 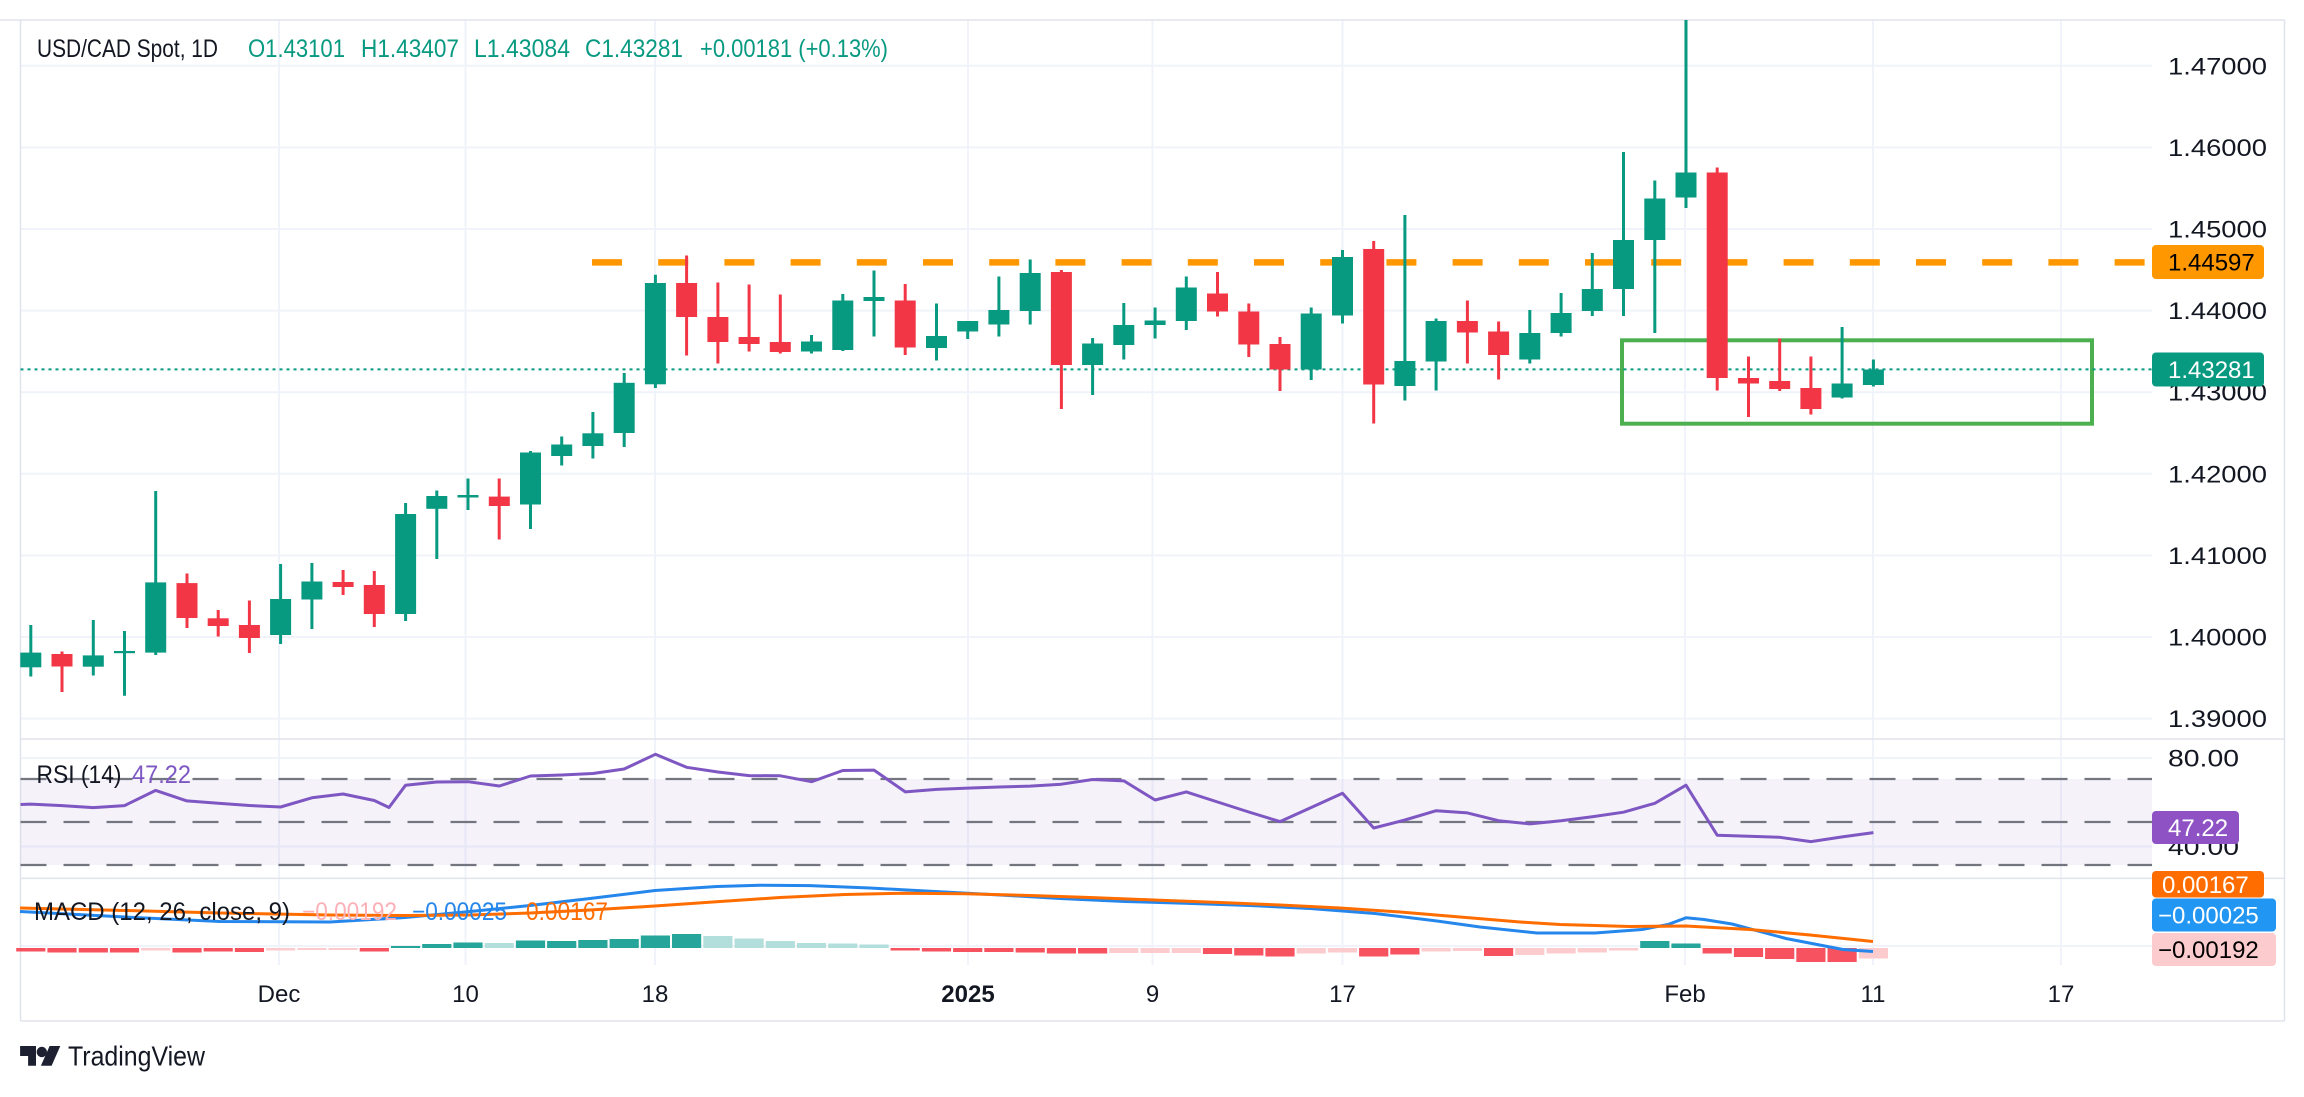 What do you see at coordinates (655, 994) in the screenshot?
I see `svg-text: 18` at bounding box center [655, 994].